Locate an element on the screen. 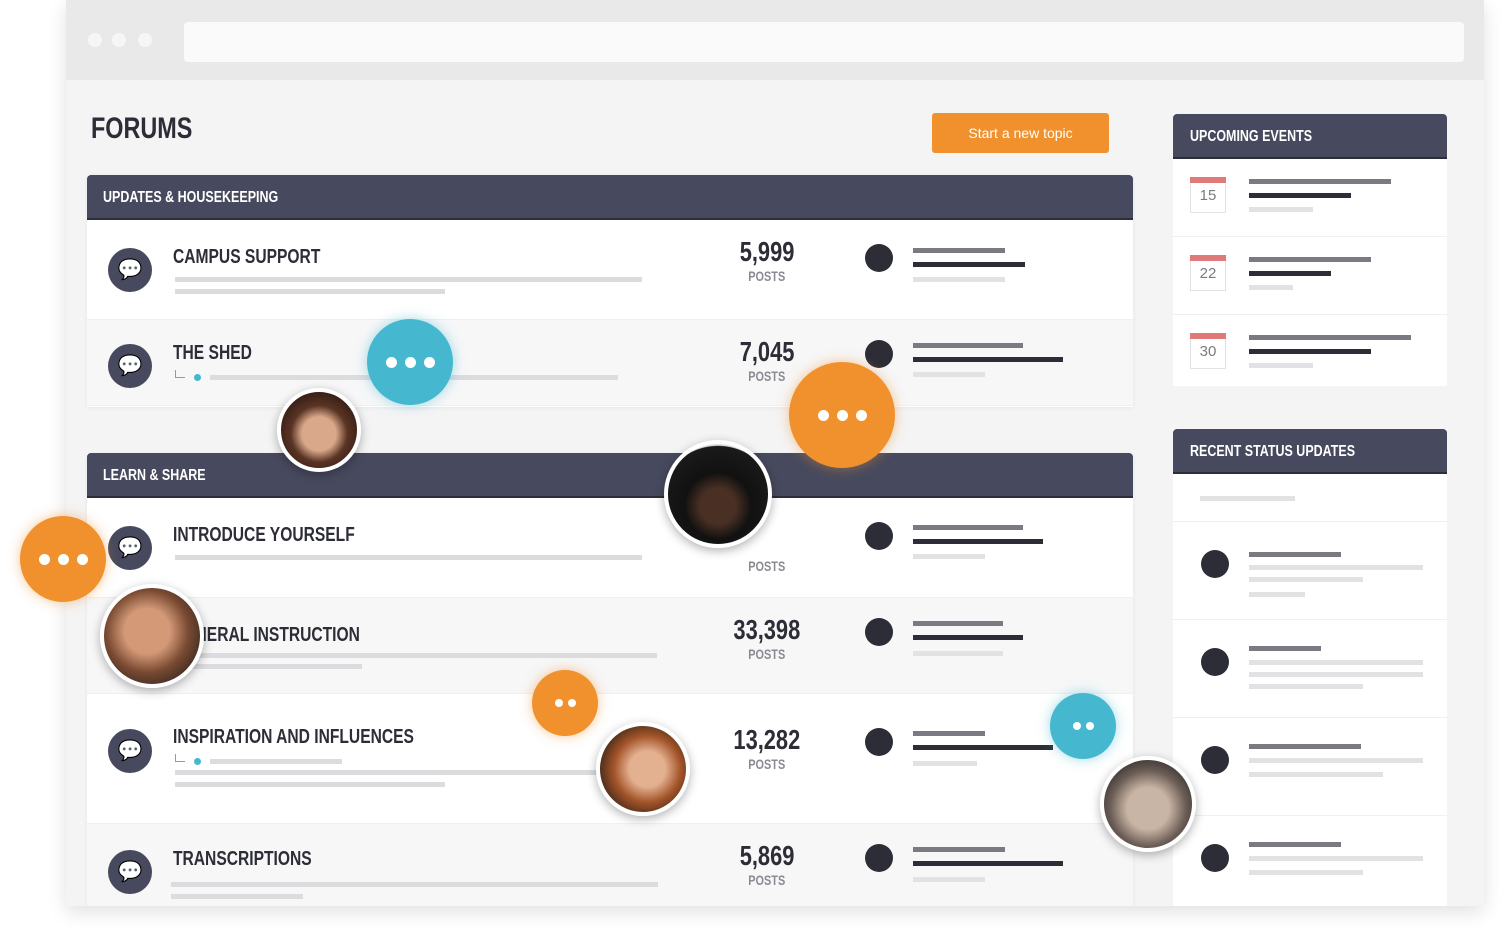 This screenshot has width=1500, height=932. post-count: 13,282 POSTS is located at coordinates (767, 748).